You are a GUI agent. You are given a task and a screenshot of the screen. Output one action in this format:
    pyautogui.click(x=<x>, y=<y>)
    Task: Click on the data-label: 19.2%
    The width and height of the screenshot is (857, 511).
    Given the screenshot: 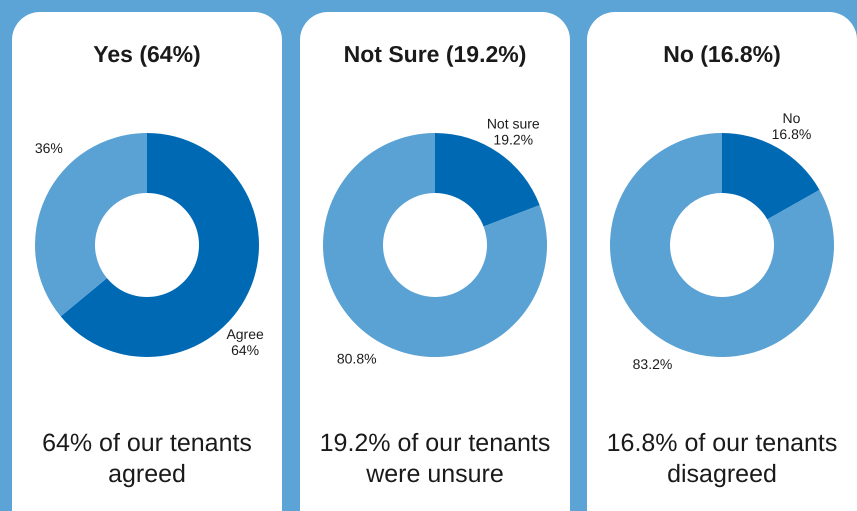 What is the action you would take?
    pyautogui.click(x=513, y=139)
    